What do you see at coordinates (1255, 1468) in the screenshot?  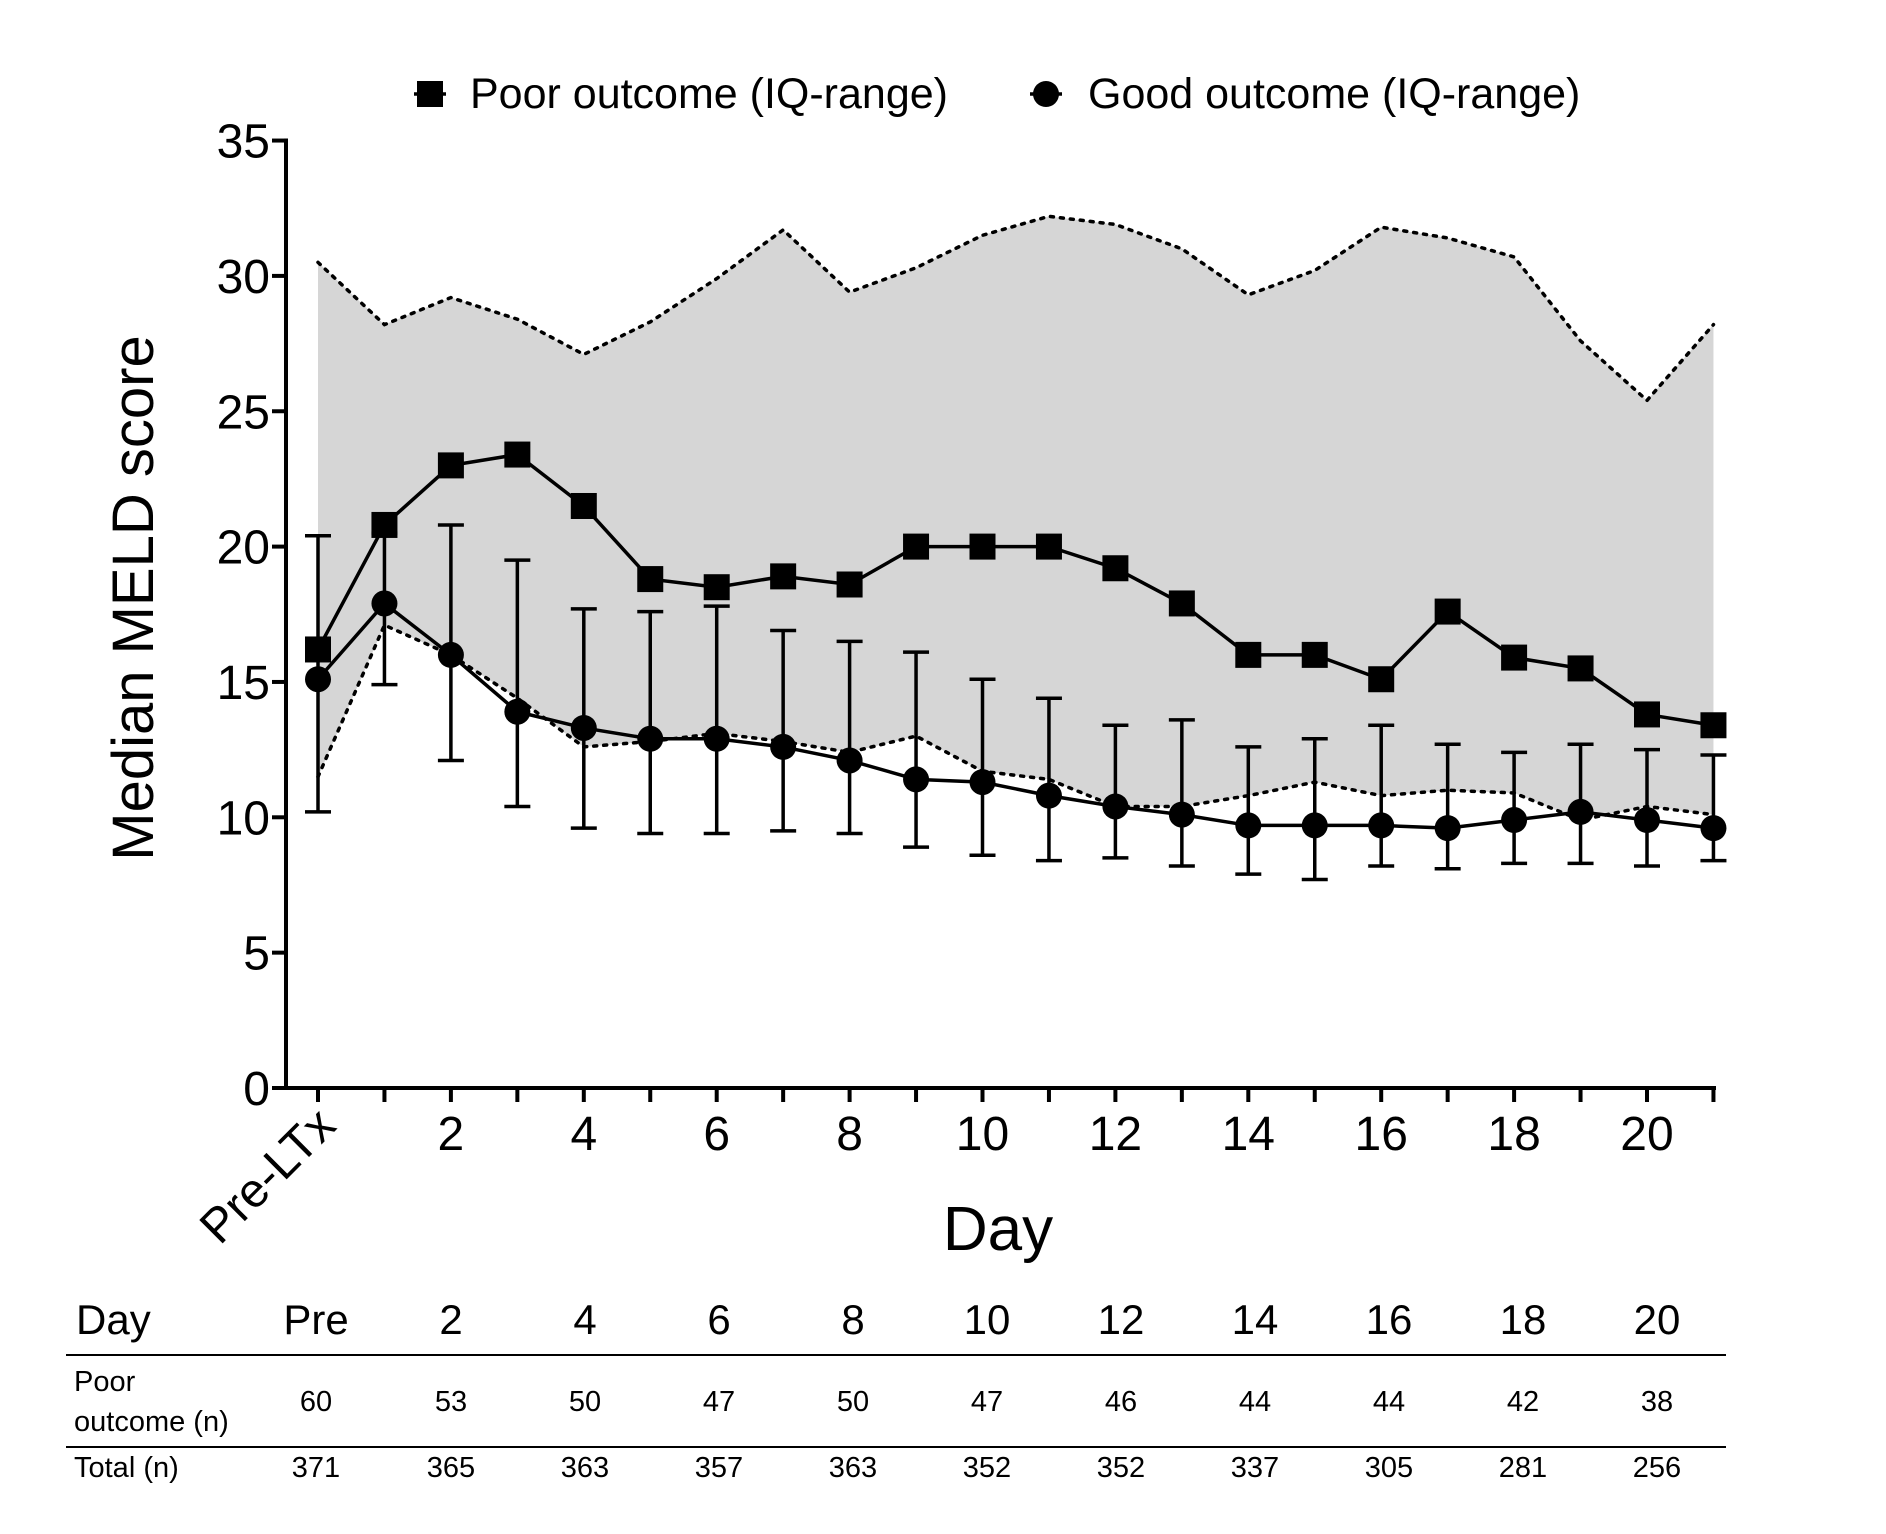 I see `table-total-value: 337` at bounding box center [1255, 1468].